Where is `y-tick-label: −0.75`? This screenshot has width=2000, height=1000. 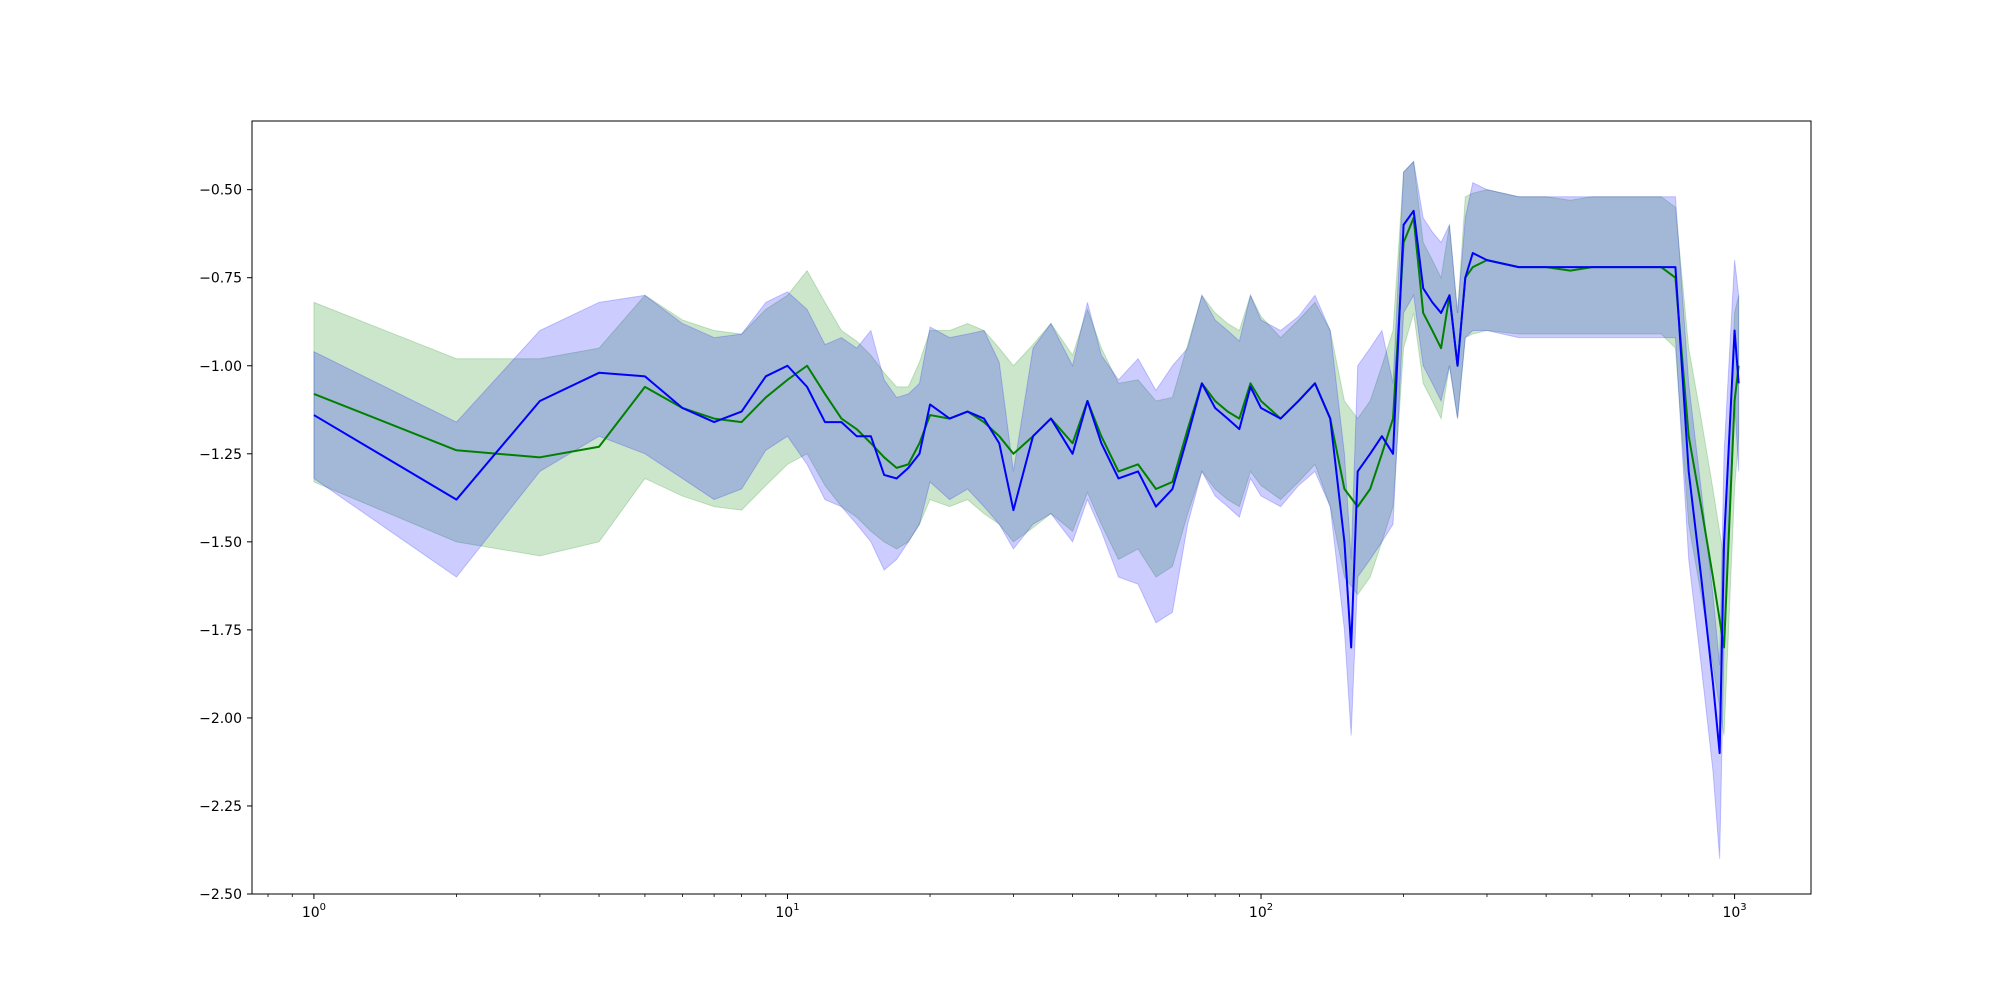
y-tick-label: −0.75 is located at coordinates (220, 279).